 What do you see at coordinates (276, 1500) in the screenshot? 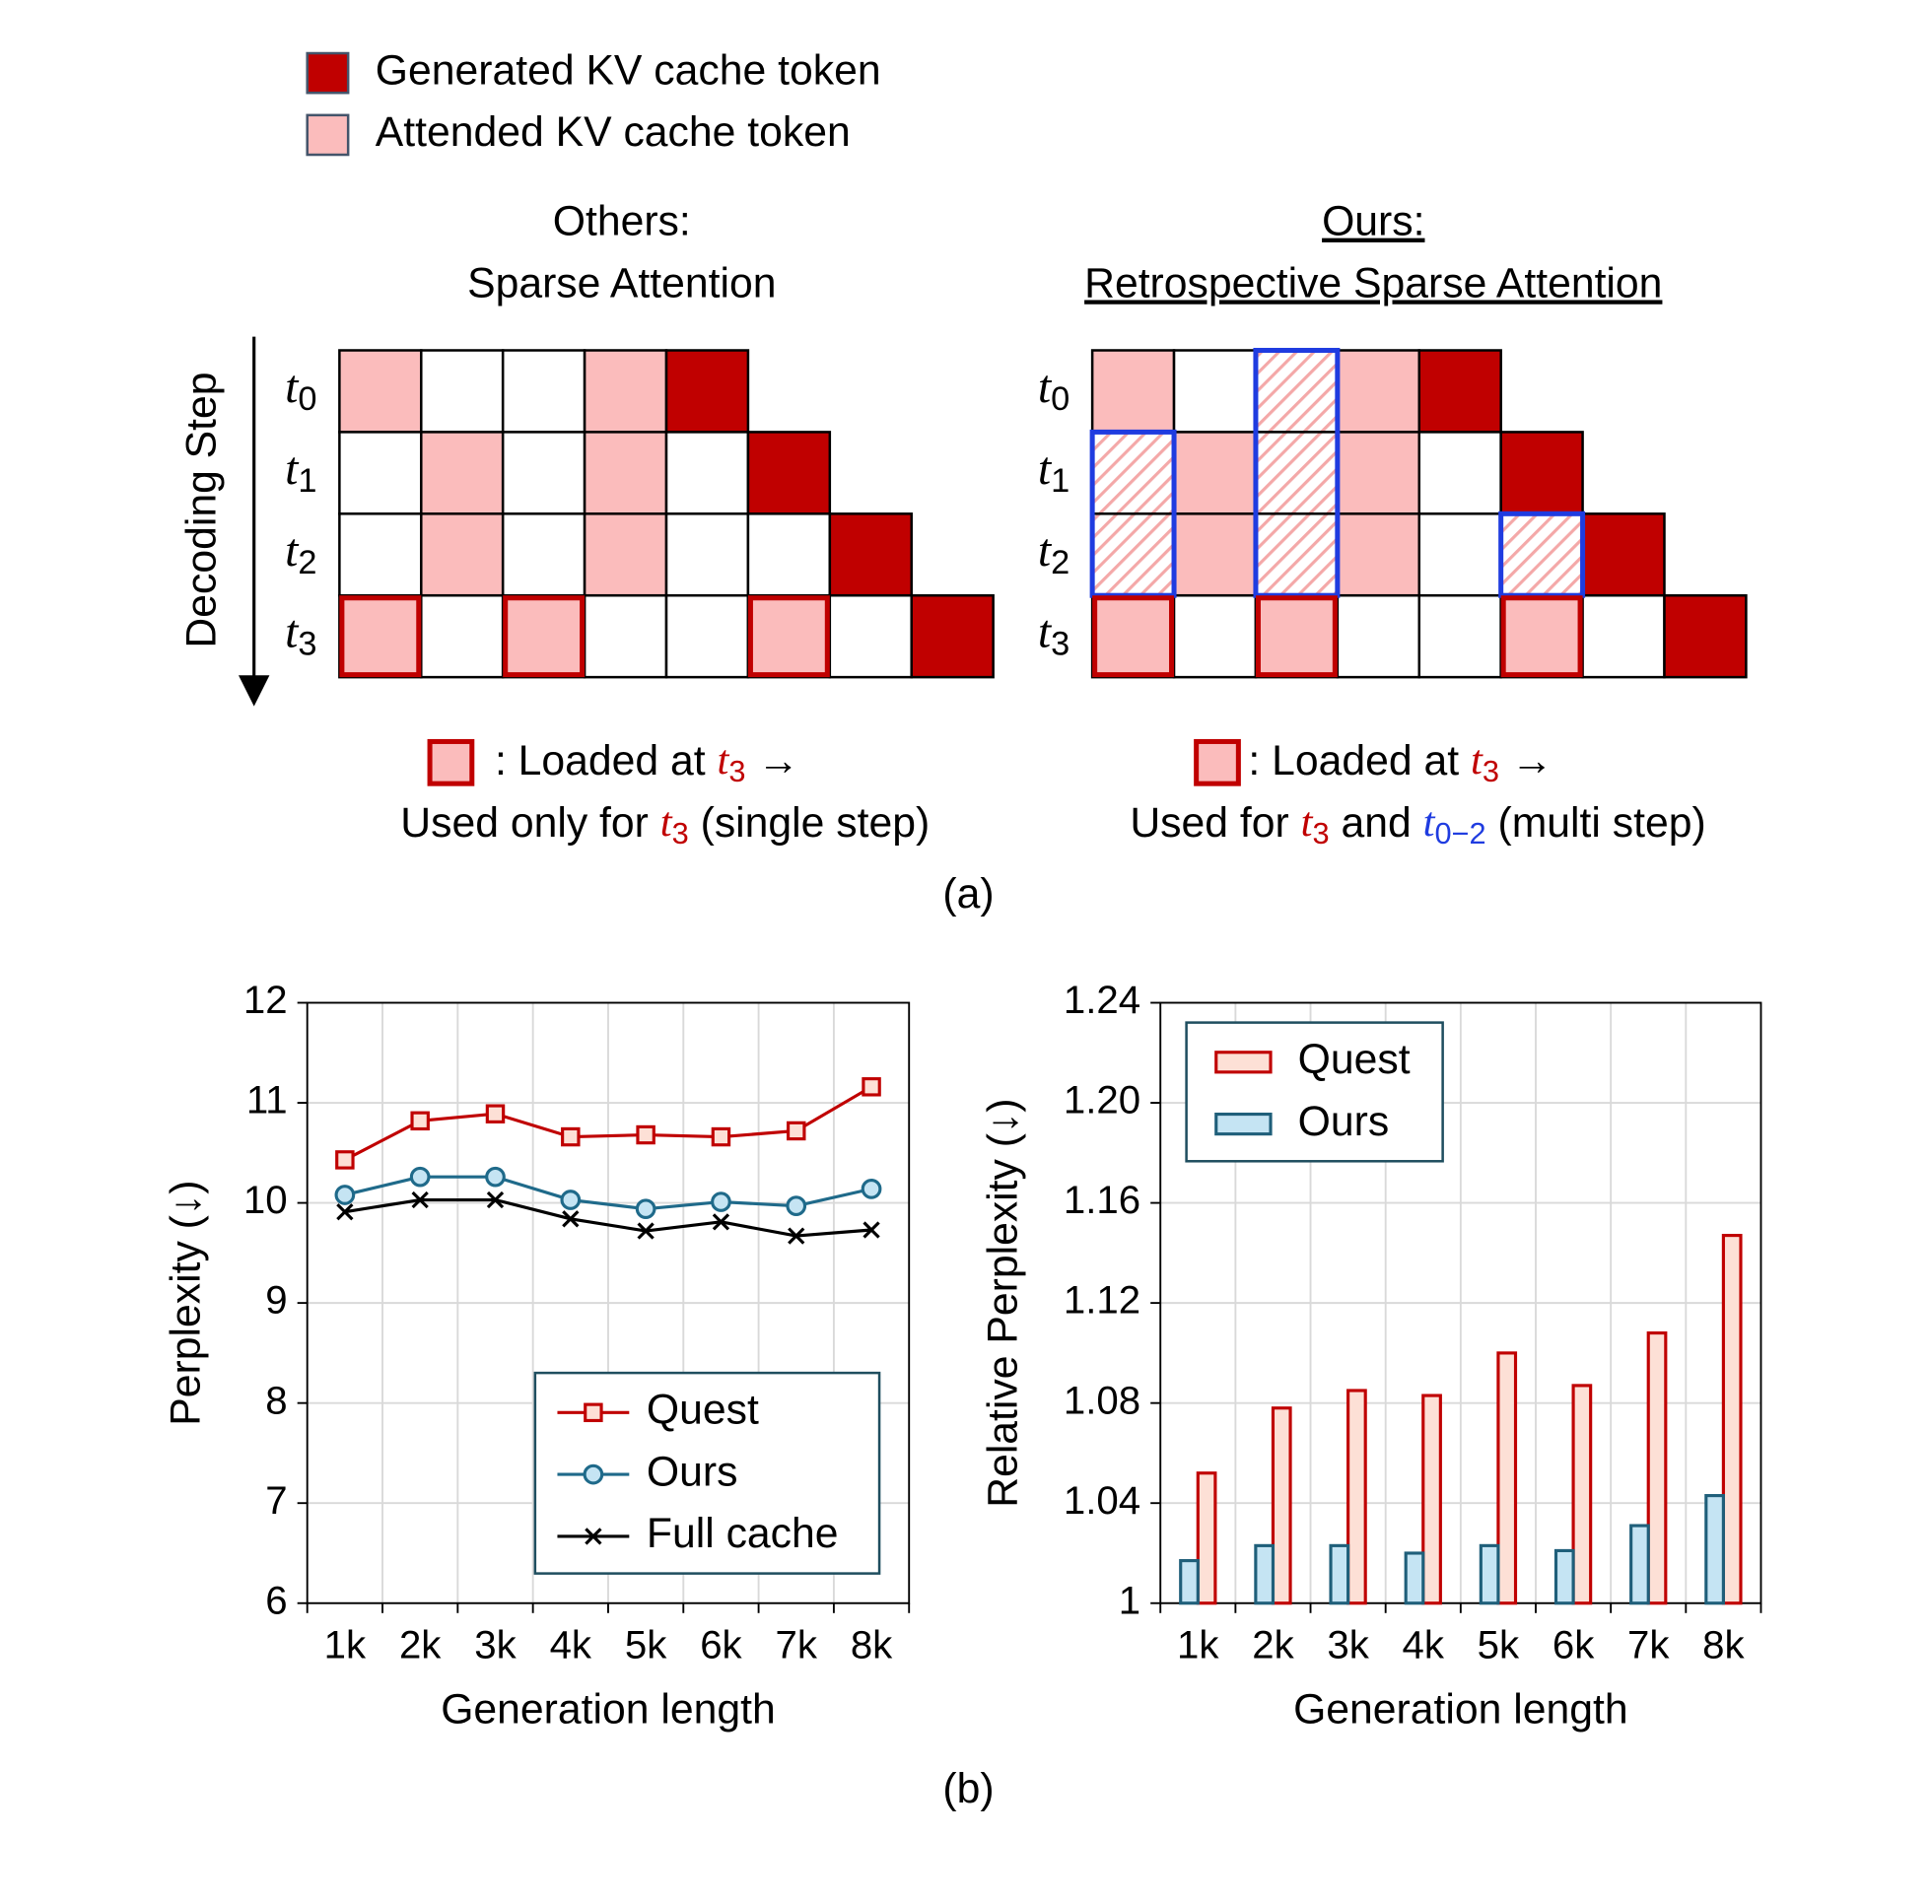
I see `y-tick-label: 7` at bounding box center [276, 1500].